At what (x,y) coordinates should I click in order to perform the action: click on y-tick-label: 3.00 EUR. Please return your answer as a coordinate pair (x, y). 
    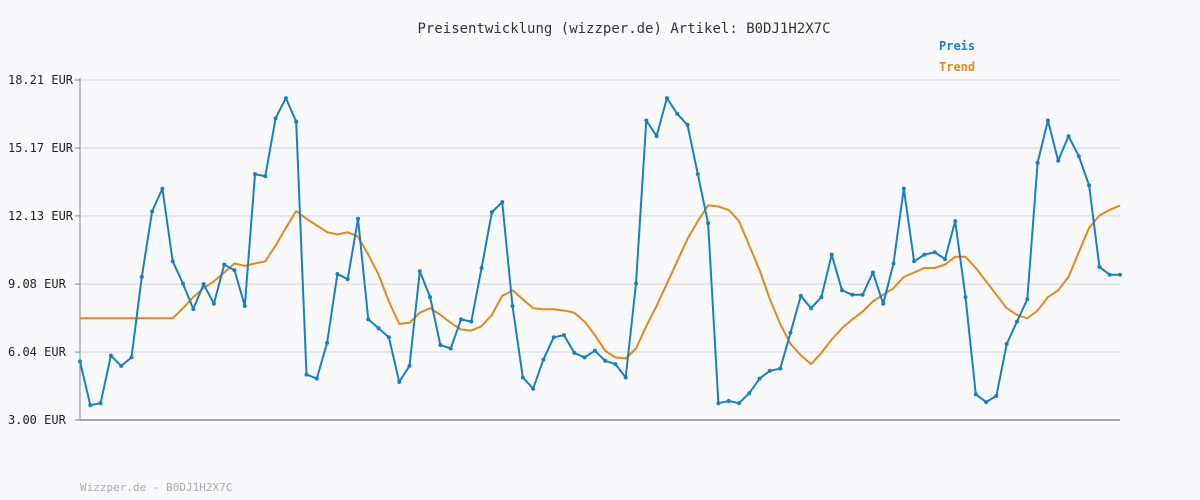
    Looking at the image, I should click on (37, 420).